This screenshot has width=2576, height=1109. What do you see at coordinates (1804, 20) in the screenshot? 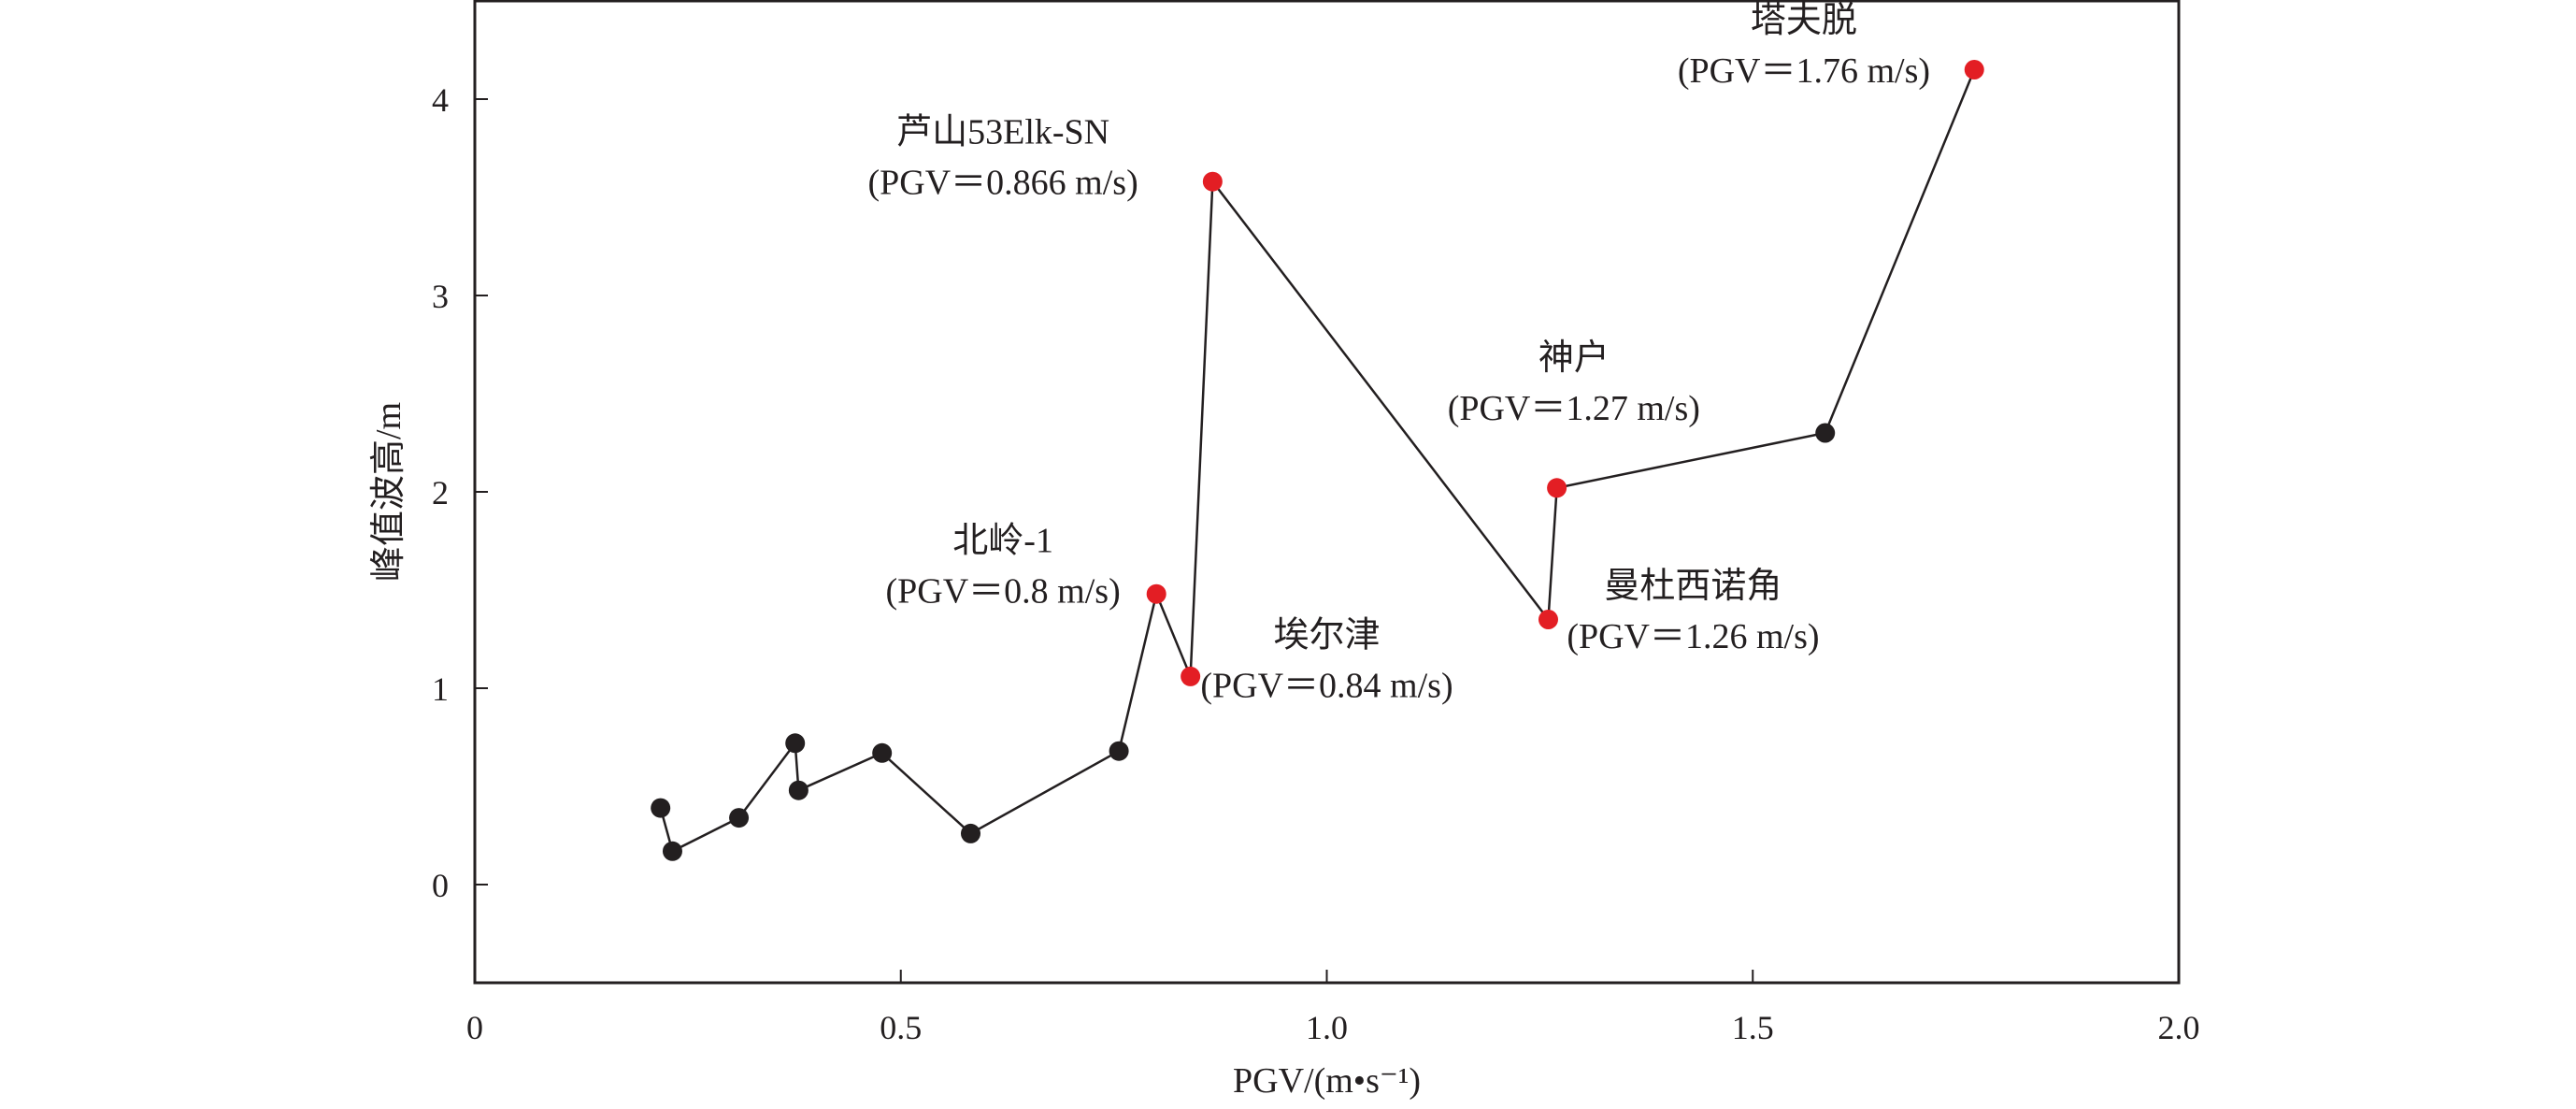
I see `annotation-name: 塔夫脱` at bounding box center [1804, 20].